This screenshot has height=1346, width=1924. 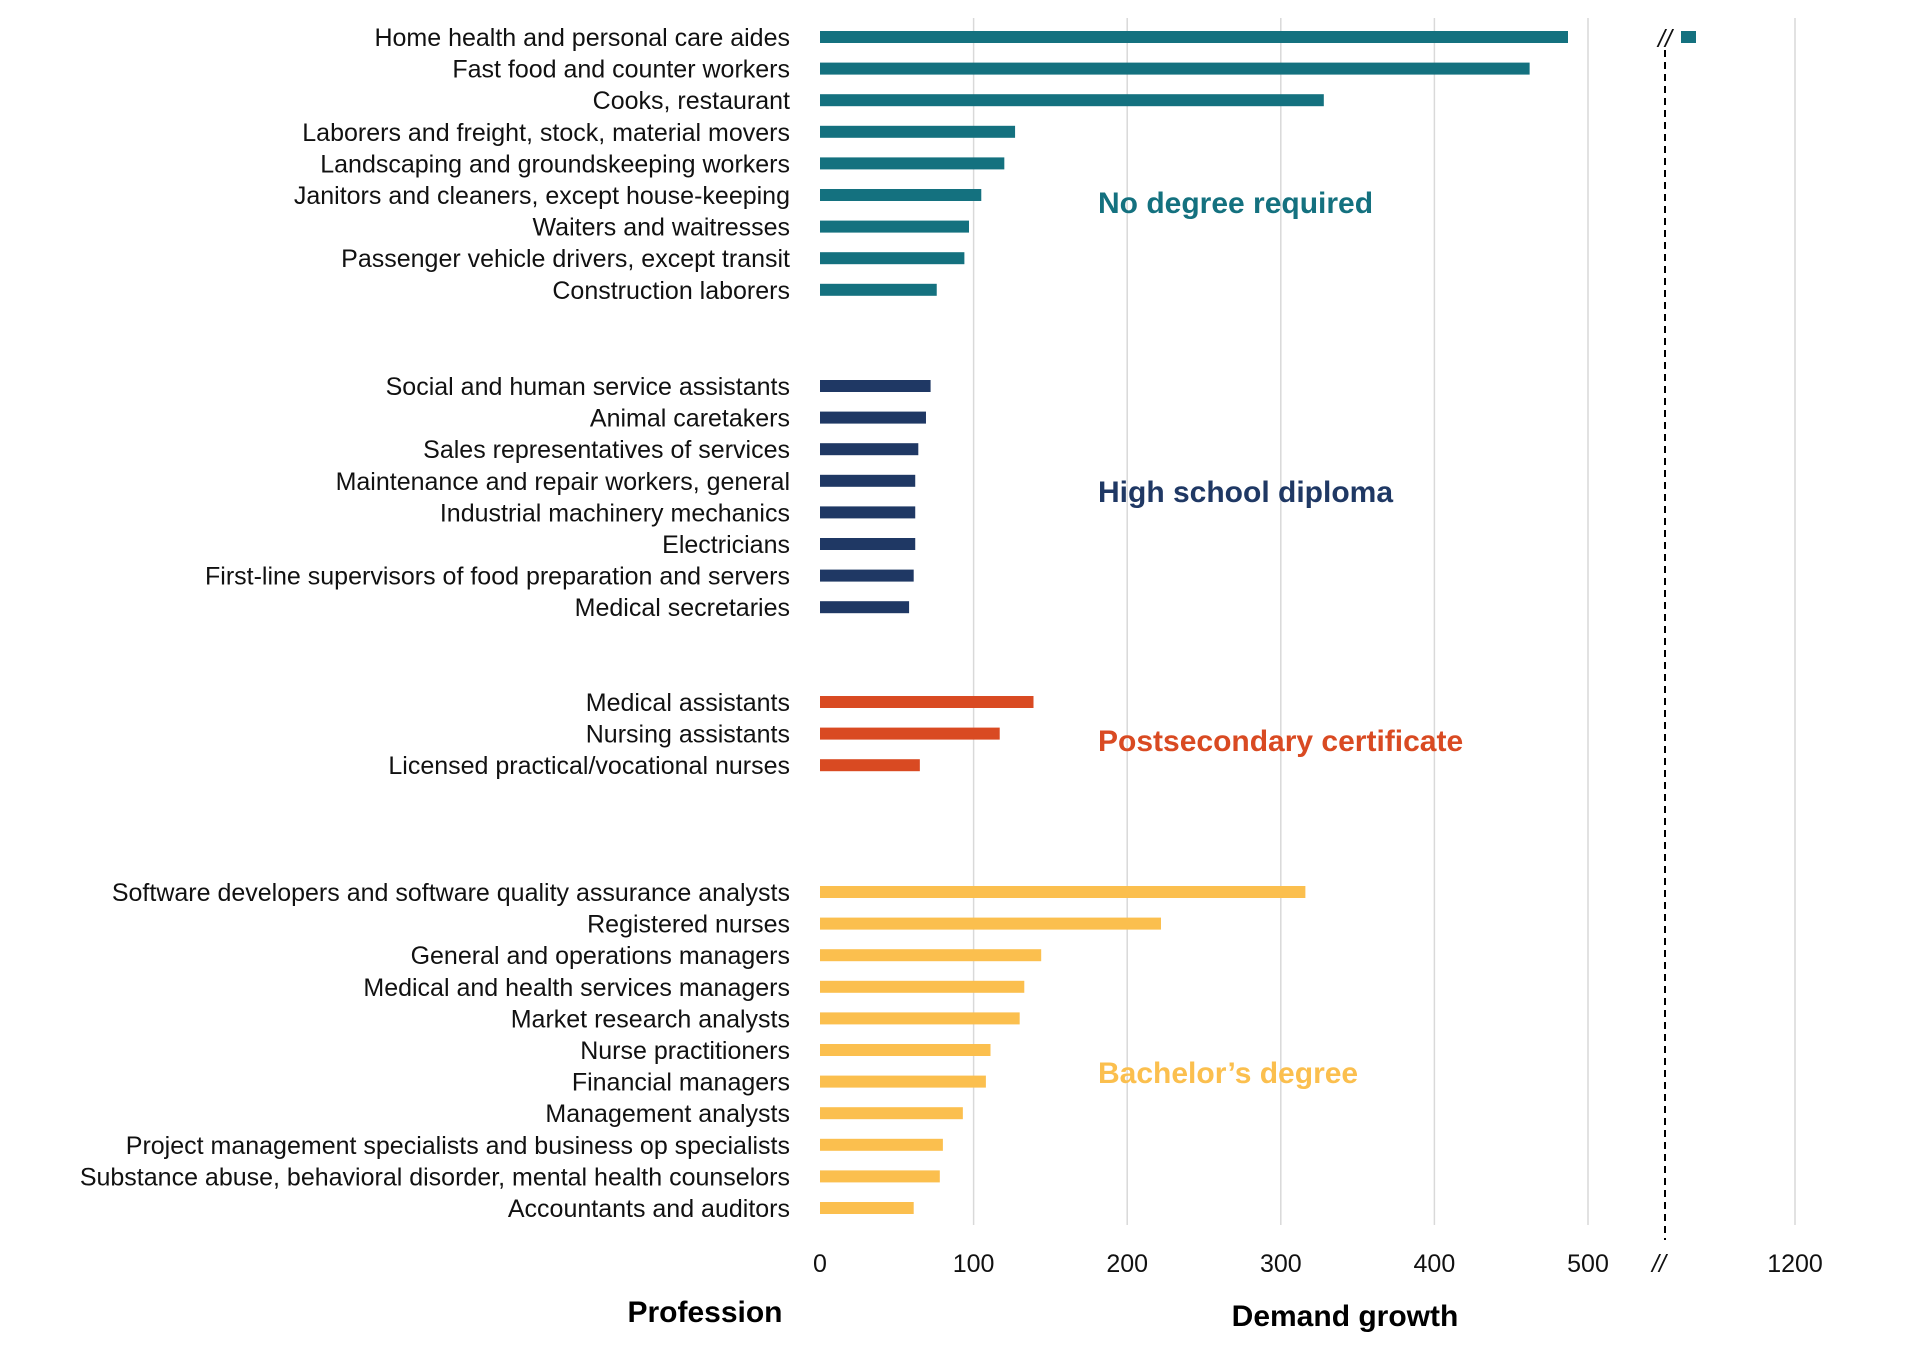 What do you see at coordinates (688, 703) in the screenshot?
I see `category-label: Medical assistants` at bounding box center [688, 703].